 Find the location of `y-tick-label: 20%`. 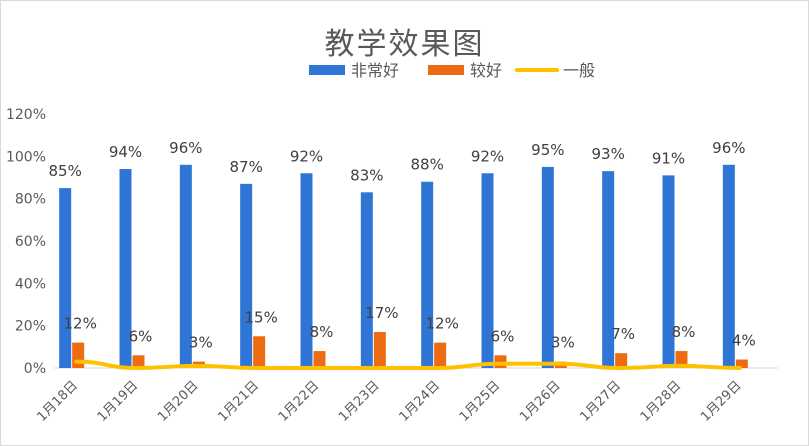

y-tick-label: 20% is located at coordinates (30, 327).